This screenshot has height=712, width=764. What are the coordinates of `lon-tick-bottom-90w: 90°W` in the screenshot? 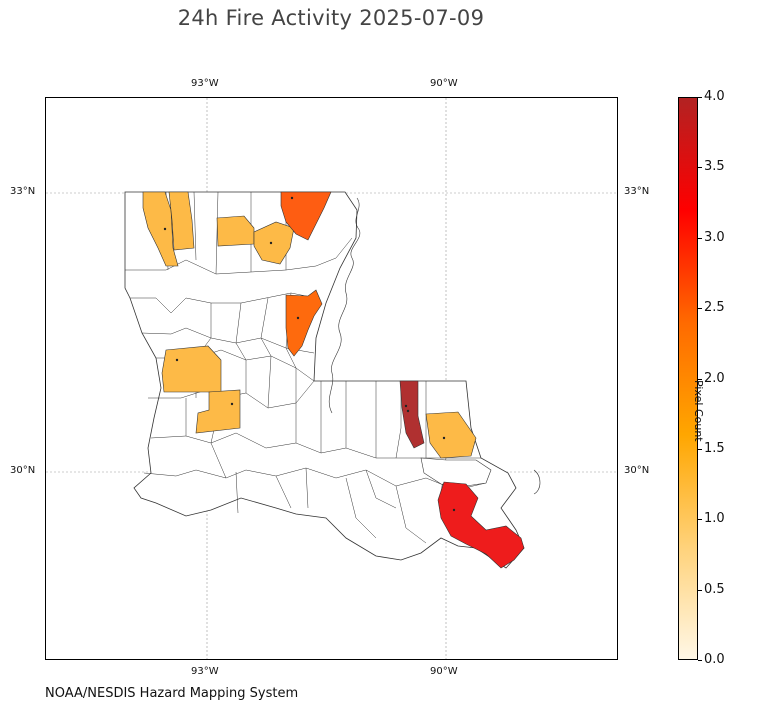 It's located at (444, 671).